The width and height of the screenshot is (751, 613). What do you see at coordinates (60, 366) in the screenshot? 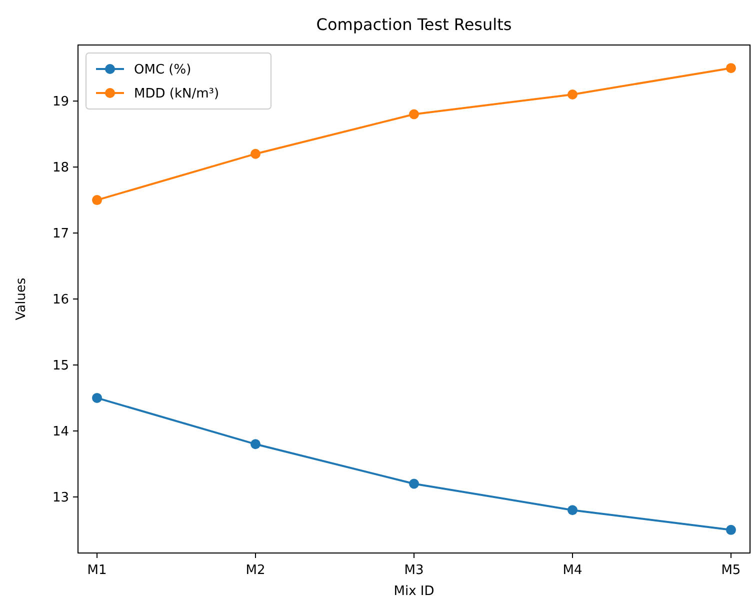
I see `y-tick-label: 15` at bounding box center [60, 366].